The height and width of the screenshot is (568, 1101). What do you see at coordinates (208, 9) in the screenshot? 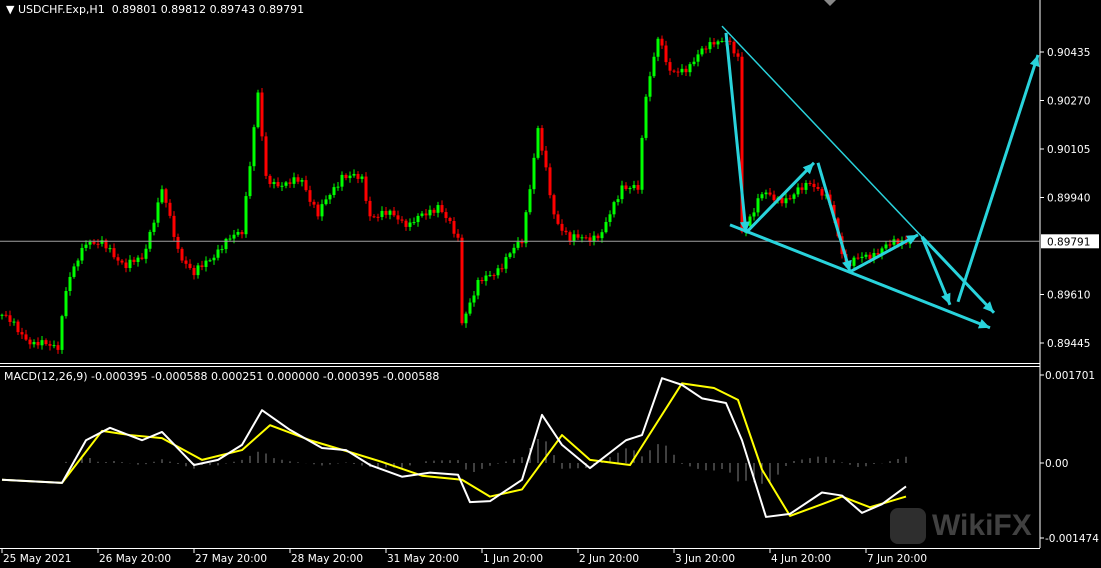
I see `ohlc-readout: 0.89801 0.89812 0.89743 0.89791` at bounding box center [208, 9].